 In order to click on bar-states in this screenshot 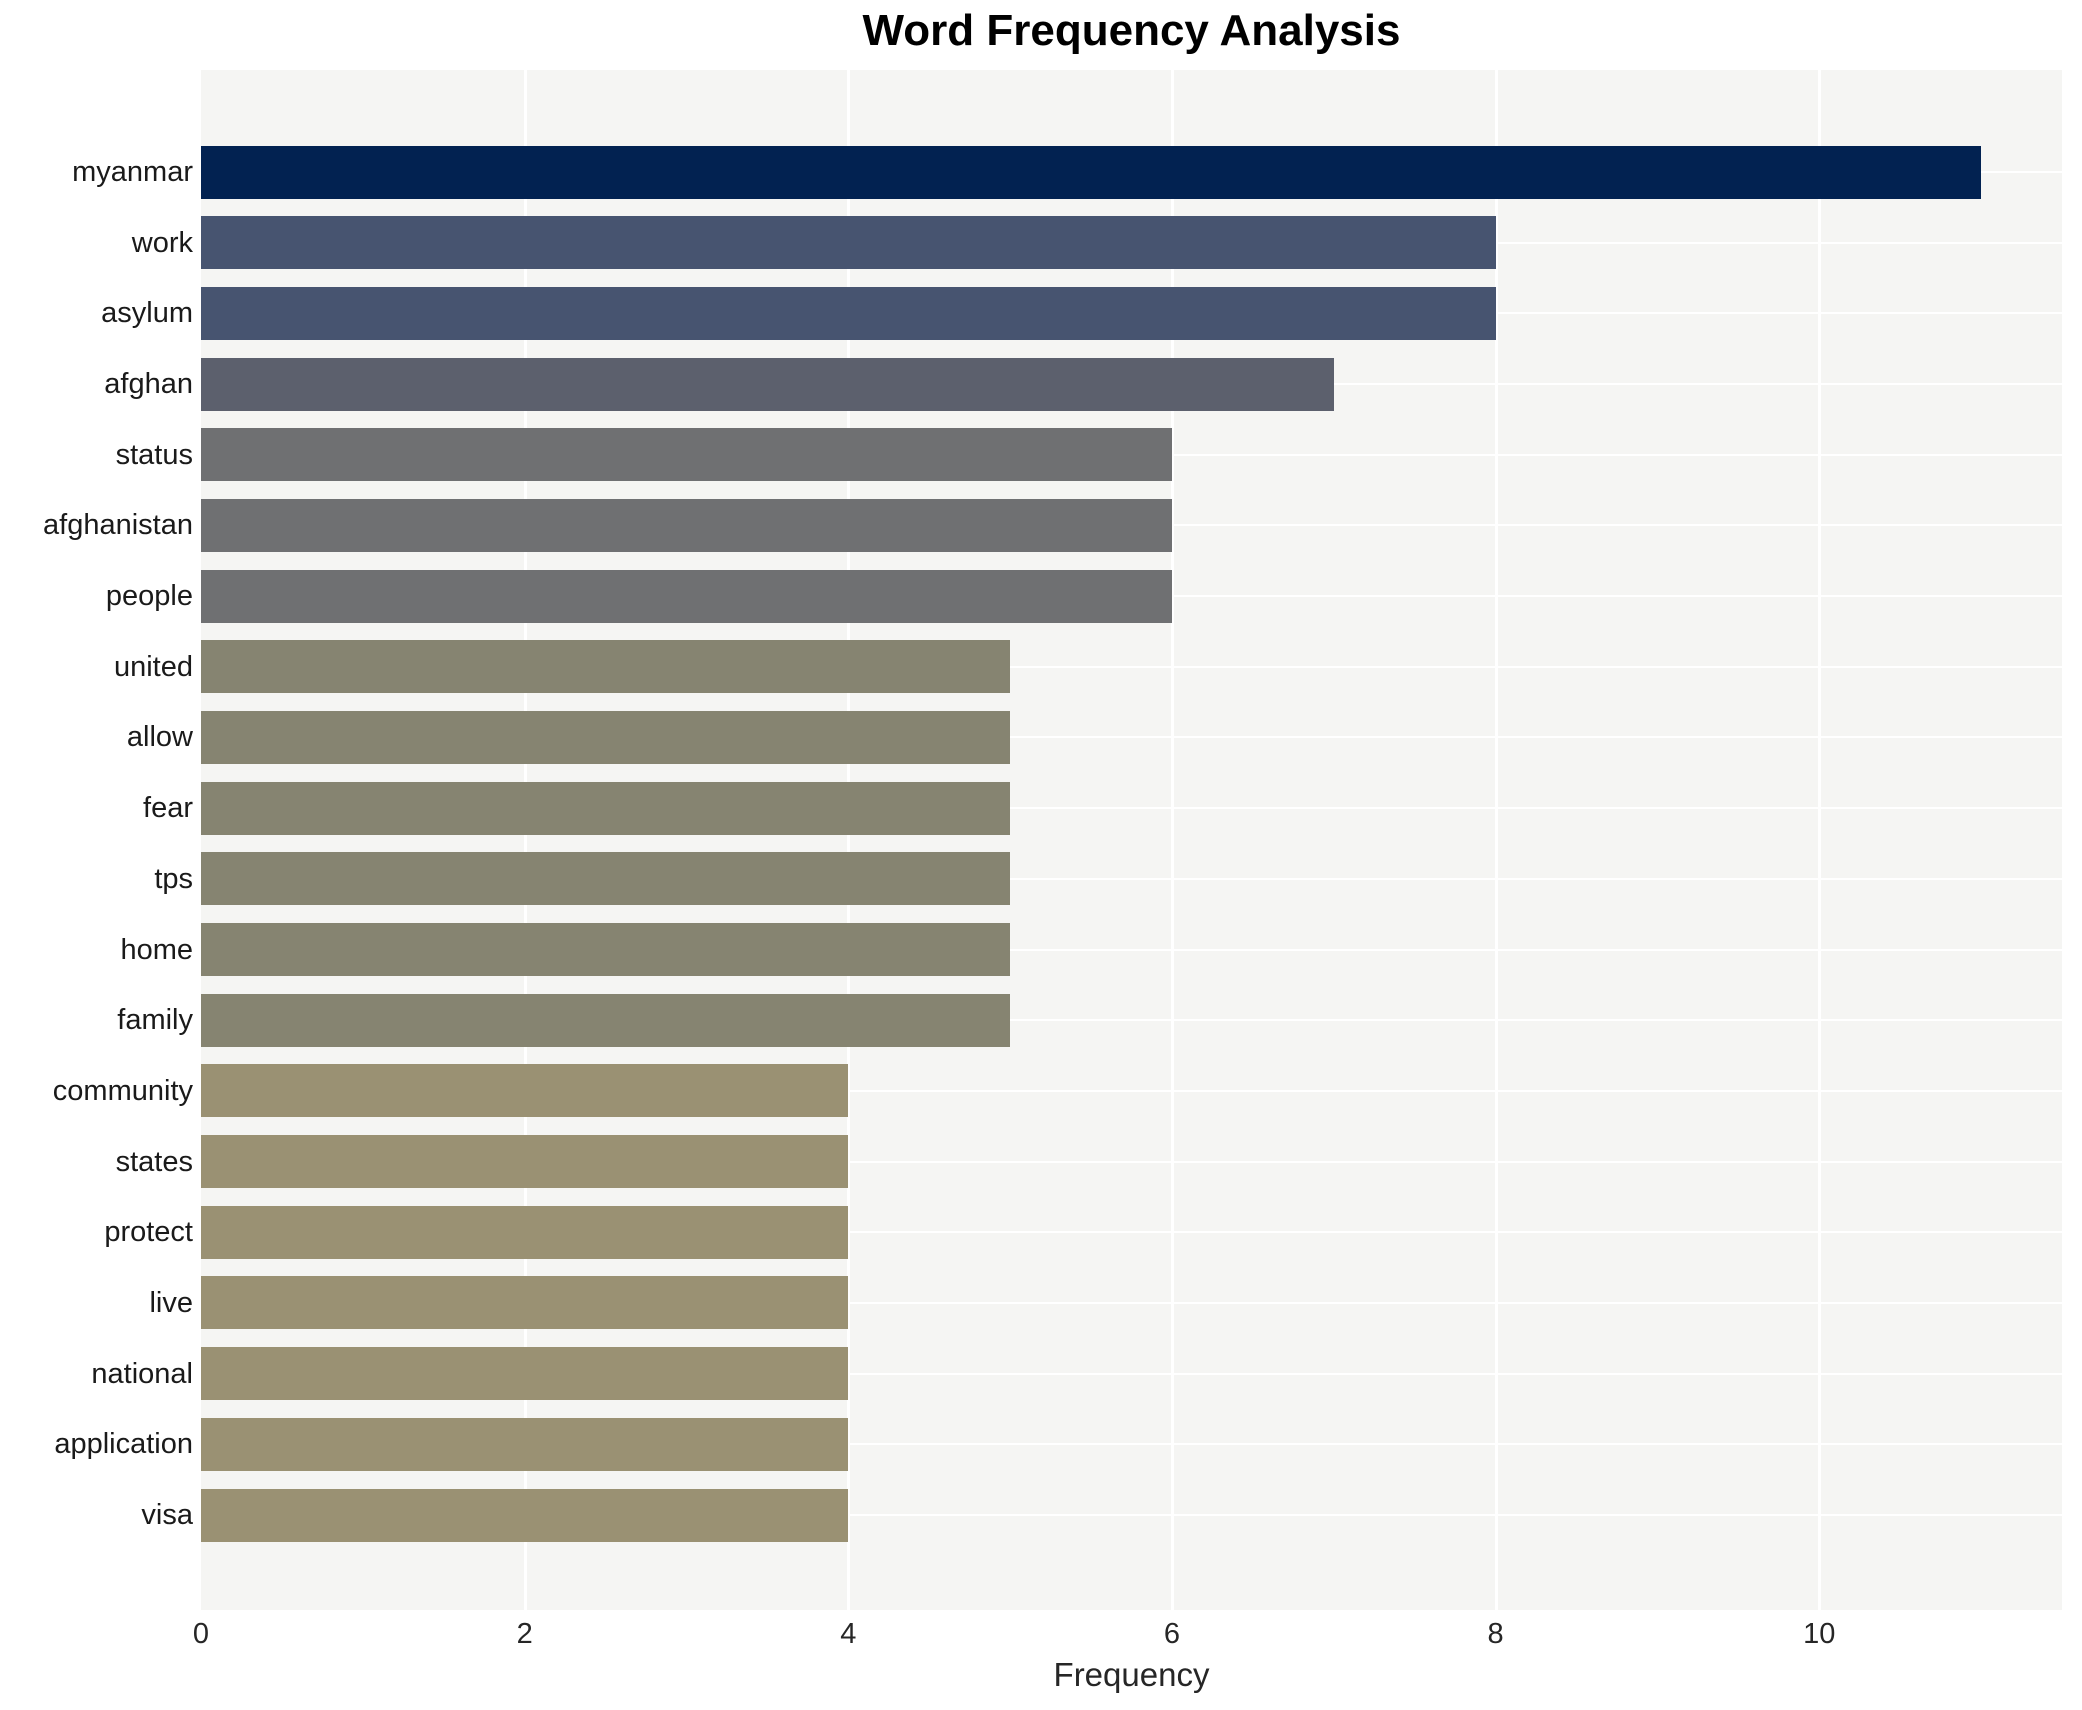, I will do `click(525, 1162)`.